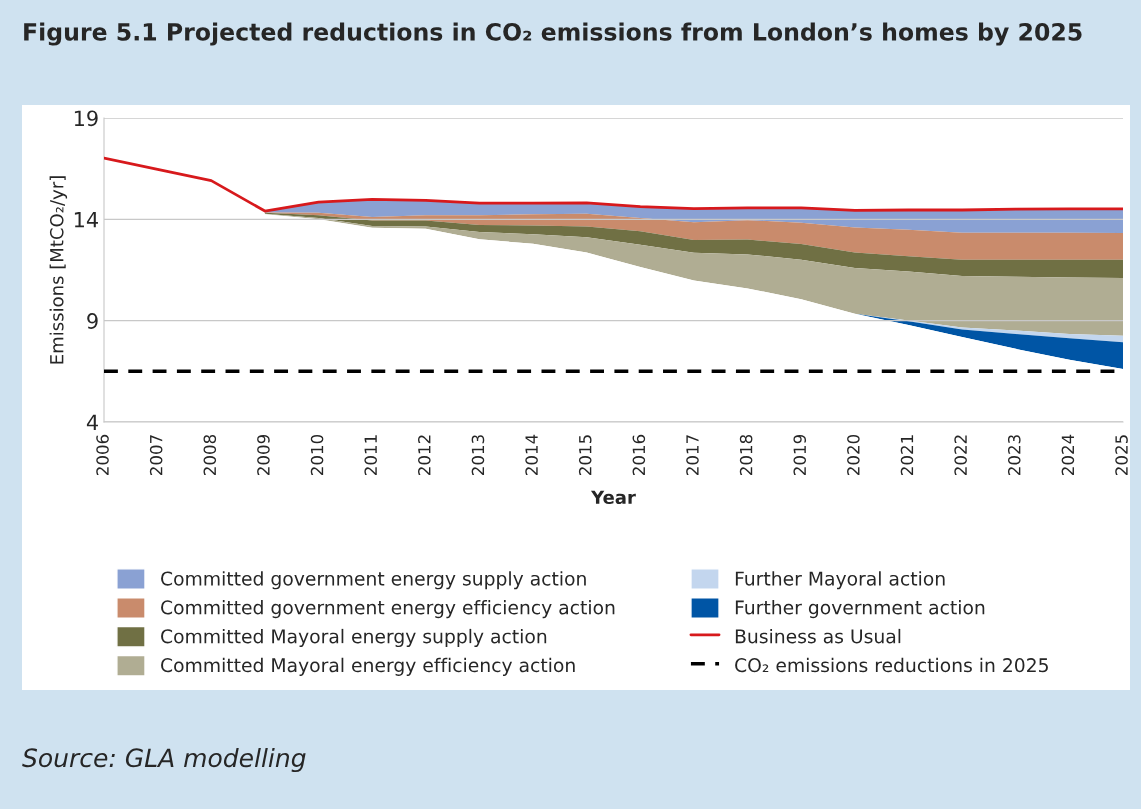 This screenshot has width=1141, height=809. Describe the element at coordinates (478, 455) in the screenshot. I see `x-tick-label: 2013` at that location.